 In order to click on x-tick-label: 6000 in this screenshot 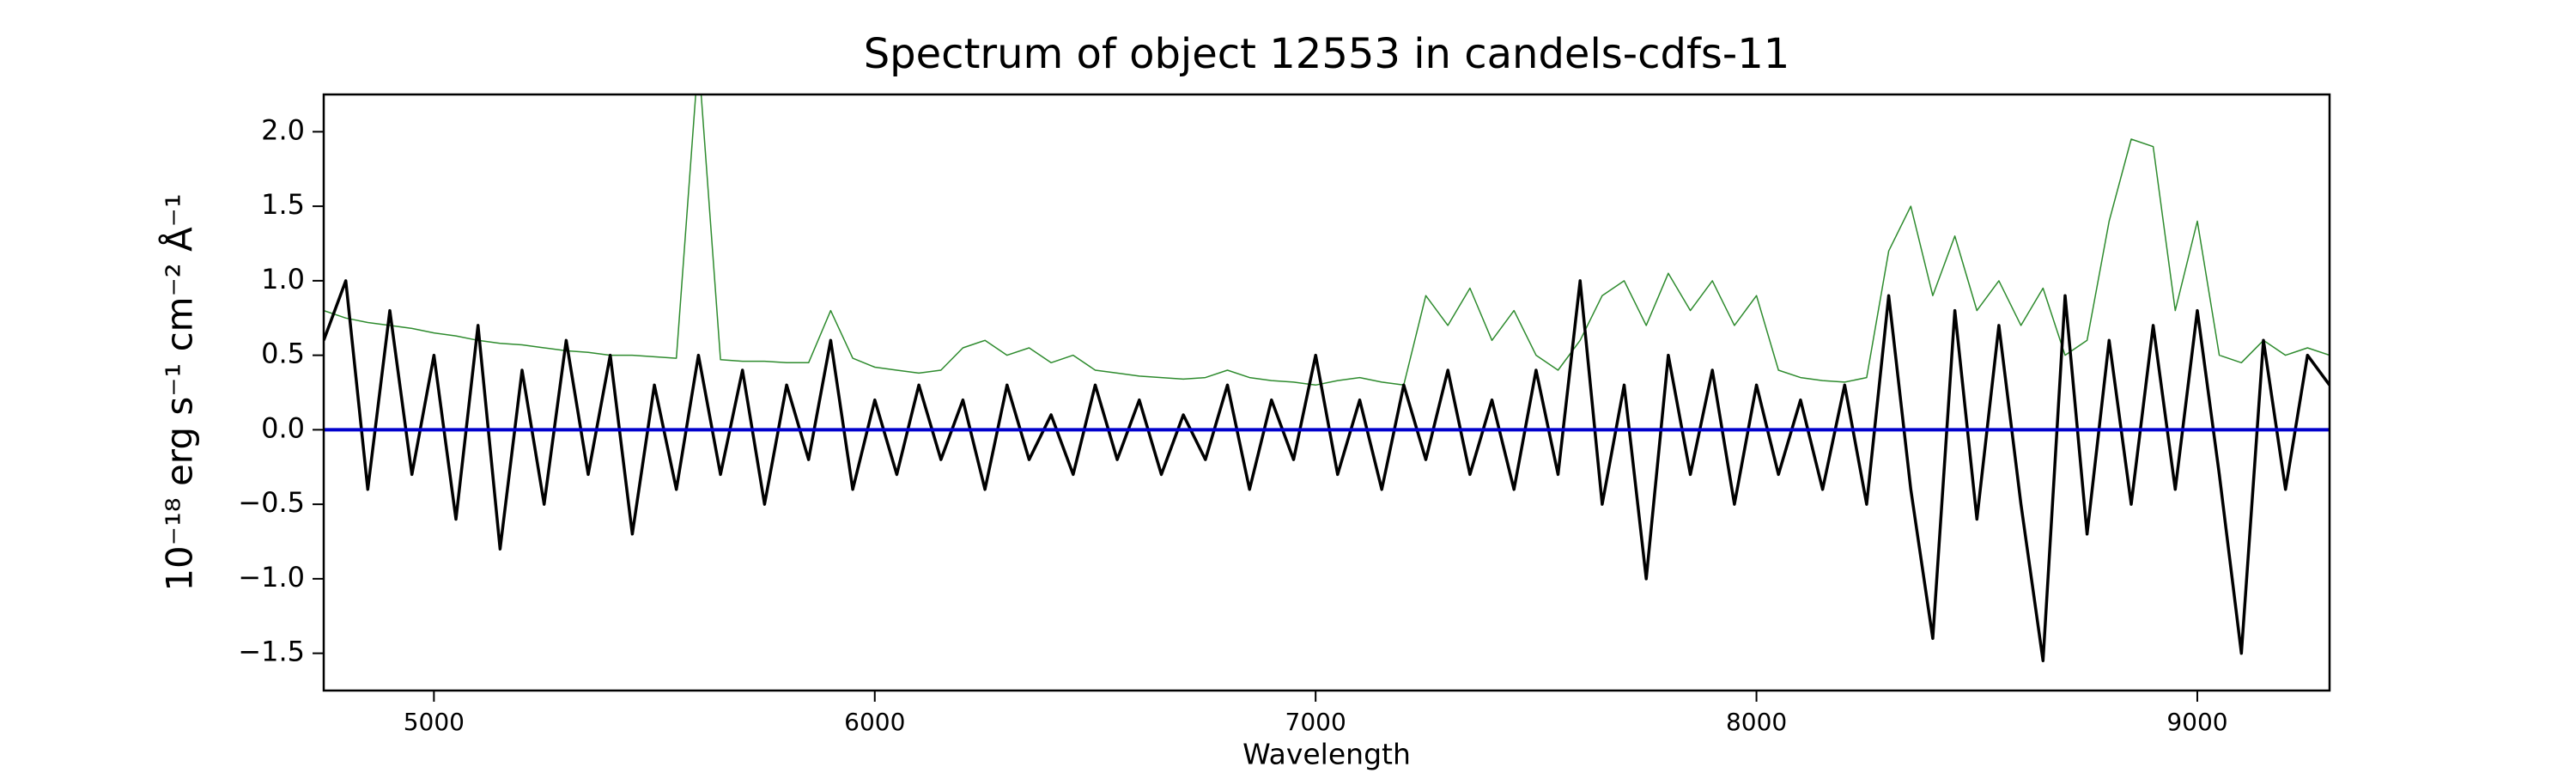, I will do `click(874, 722)`.